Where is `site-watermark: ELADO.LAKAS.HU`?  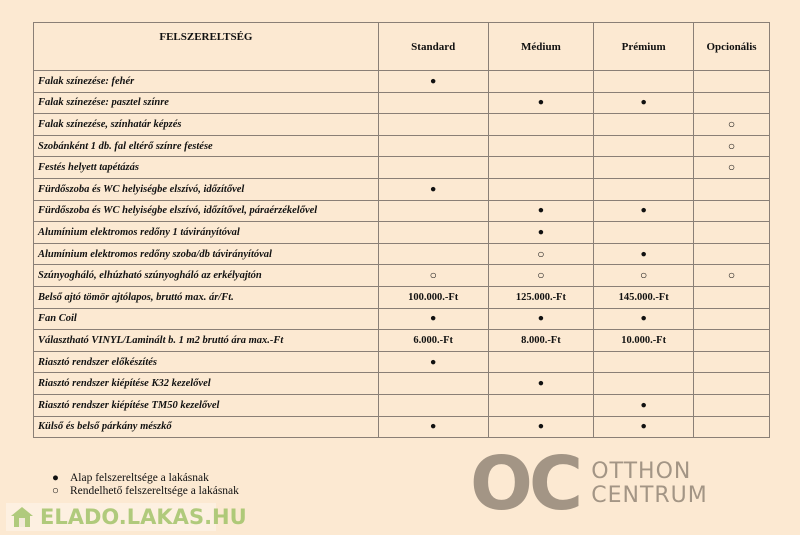 site-watermark: ELADO.LAKAS.HU is located at coordinates (126, 517).